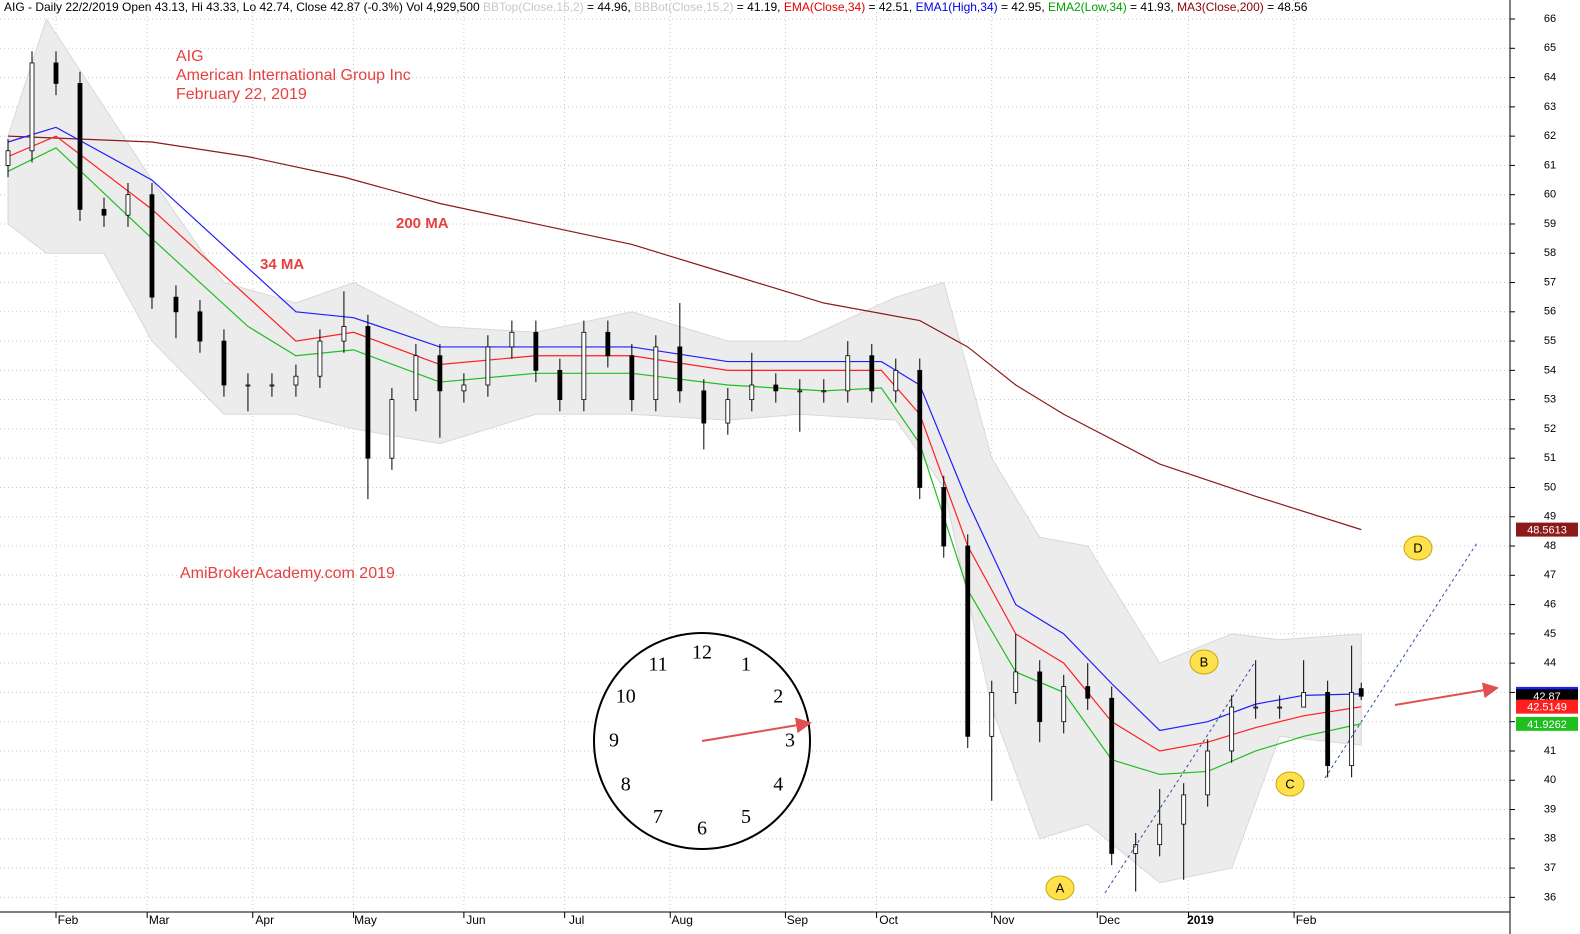 The image size is (1580, 934). What do you see at coordinates (1550, 868) in the screenshot?
I see `y-tick-label: 37` at bounding box center [1550, 868].